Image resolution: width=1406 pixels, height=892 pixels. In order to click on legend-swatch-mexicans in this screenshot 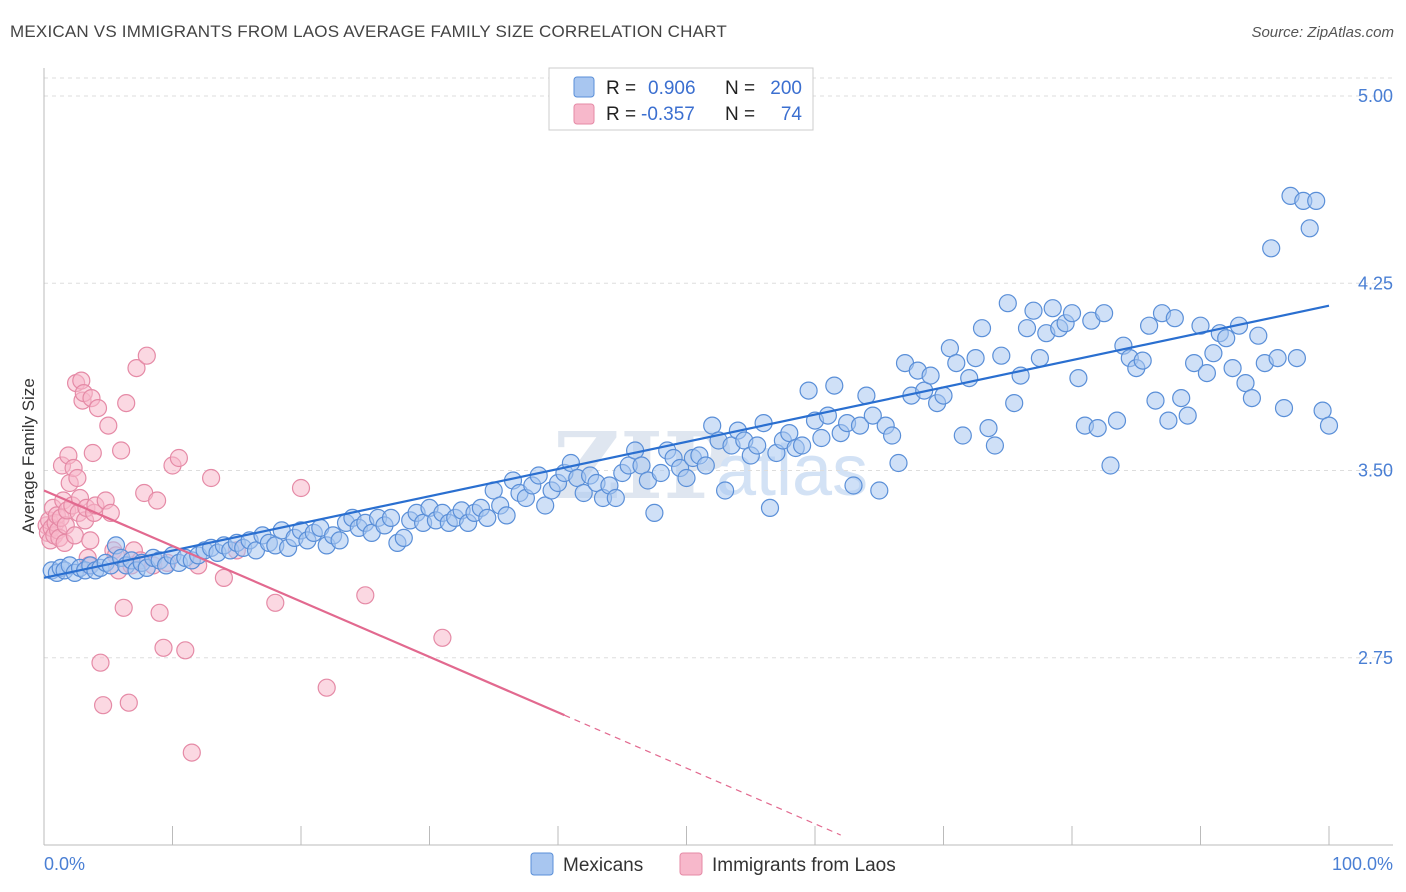, I will do `click(584, 87)`.